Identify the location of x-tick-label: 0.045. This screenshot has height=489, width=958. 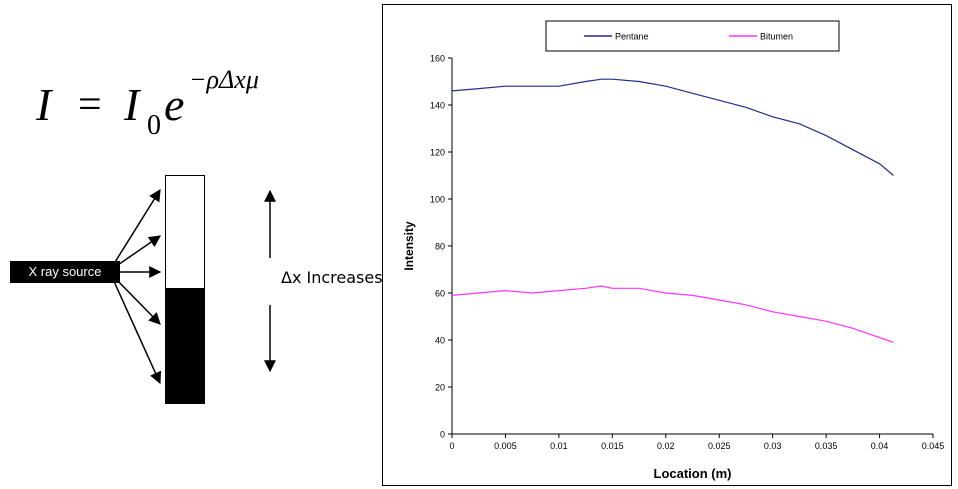
(933, 446).